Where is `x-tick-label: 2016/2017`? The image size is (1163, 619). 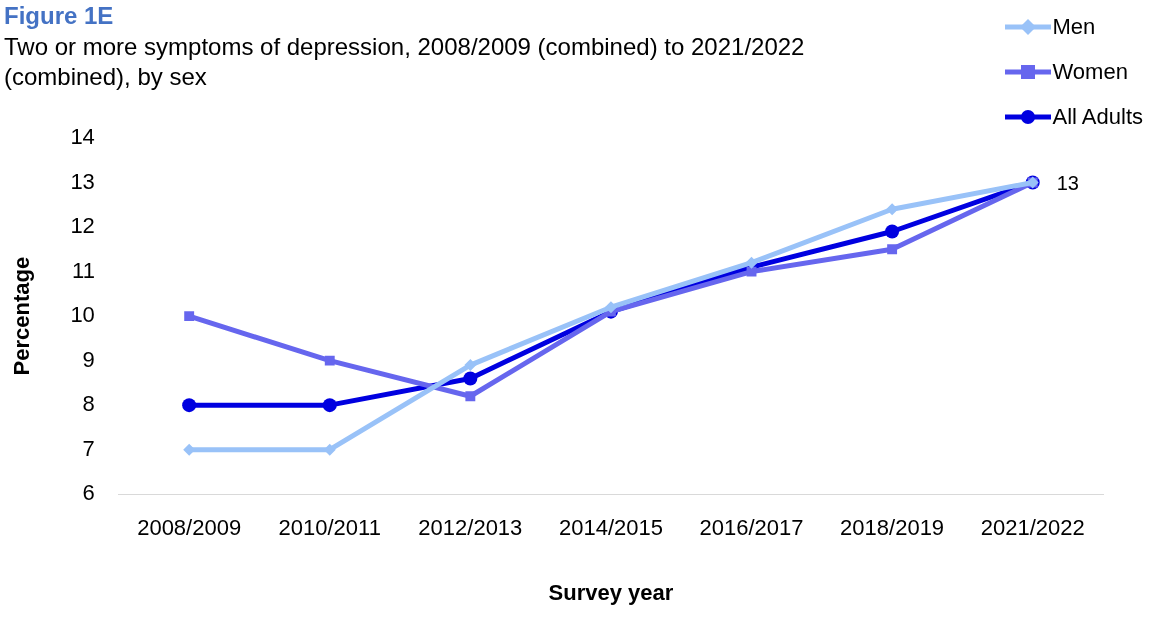
x-tick-label: 2016/2017 is located at coordinates (751, 528).